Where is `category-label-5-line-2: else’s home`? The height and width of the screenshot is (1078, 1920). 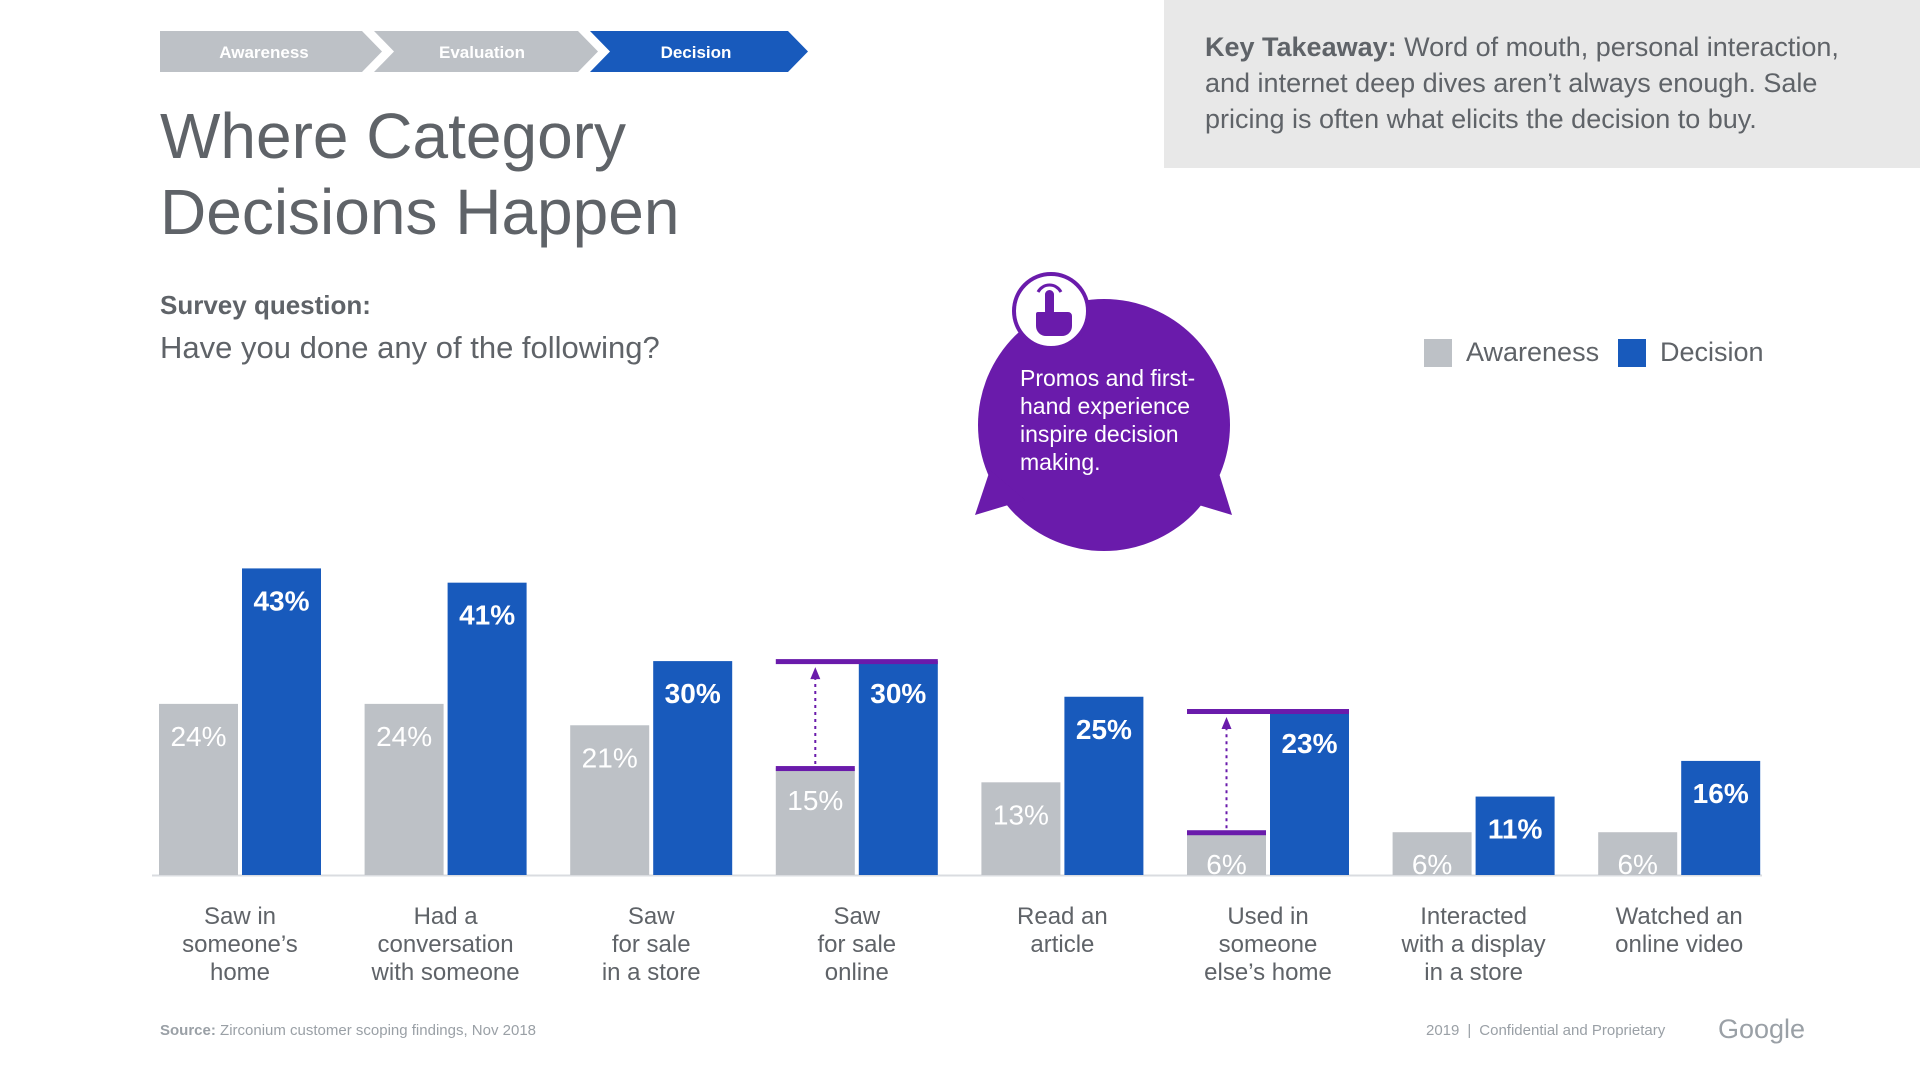
category-label-5-line-2: else’s home is located at coordinates (1268, 972).